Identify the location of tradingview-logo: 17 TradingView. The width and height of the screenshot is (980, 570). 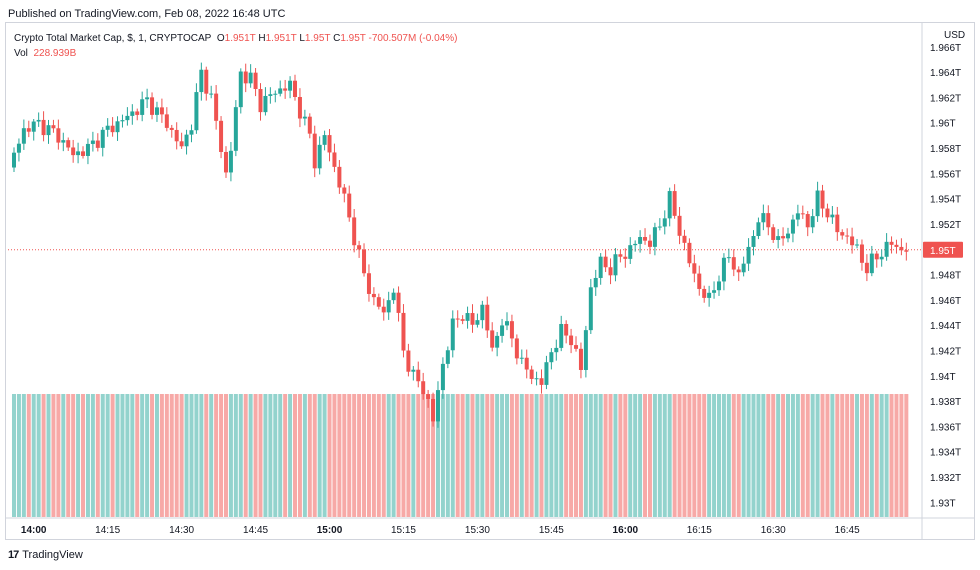
(45, 555).